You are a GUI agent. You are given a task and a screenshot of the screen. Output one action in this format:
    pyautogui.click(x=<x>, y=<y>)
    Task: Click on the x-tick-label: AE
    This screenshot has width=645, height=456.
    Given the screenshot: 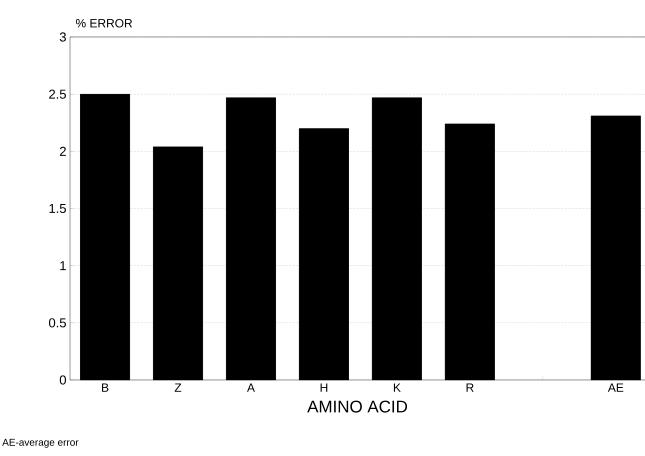 What is the action you would take?
    pyautogui.click(x=616, y=388)
    